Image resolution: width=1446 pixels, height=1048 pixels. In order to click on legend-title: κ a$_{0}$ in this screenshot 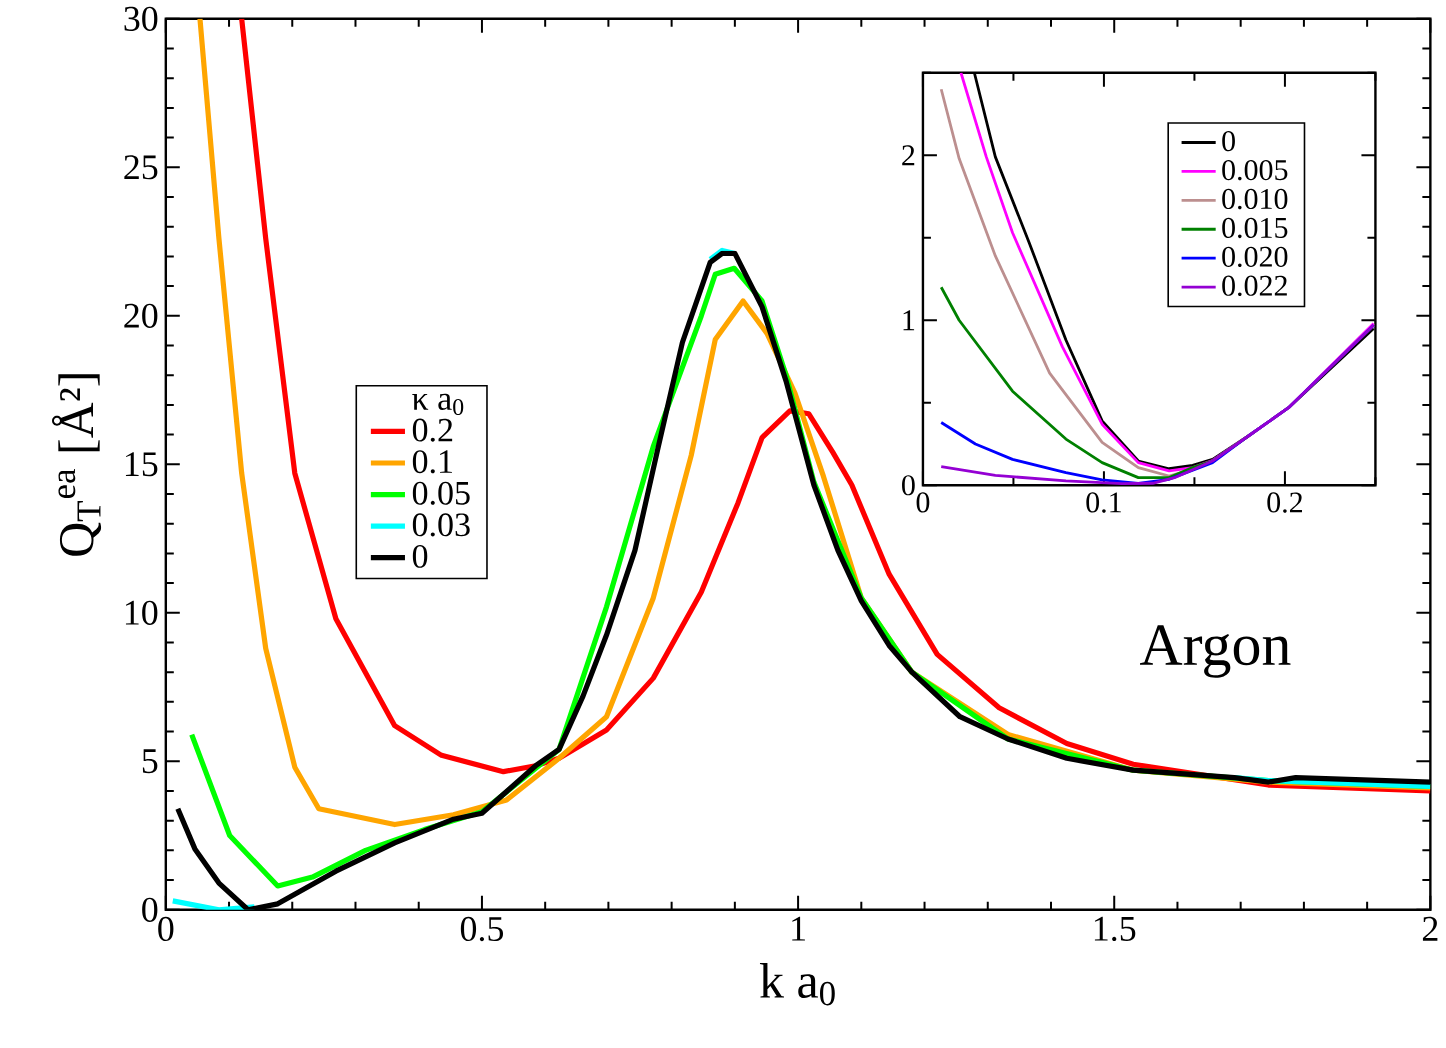, I will do `click(438, 404)`.